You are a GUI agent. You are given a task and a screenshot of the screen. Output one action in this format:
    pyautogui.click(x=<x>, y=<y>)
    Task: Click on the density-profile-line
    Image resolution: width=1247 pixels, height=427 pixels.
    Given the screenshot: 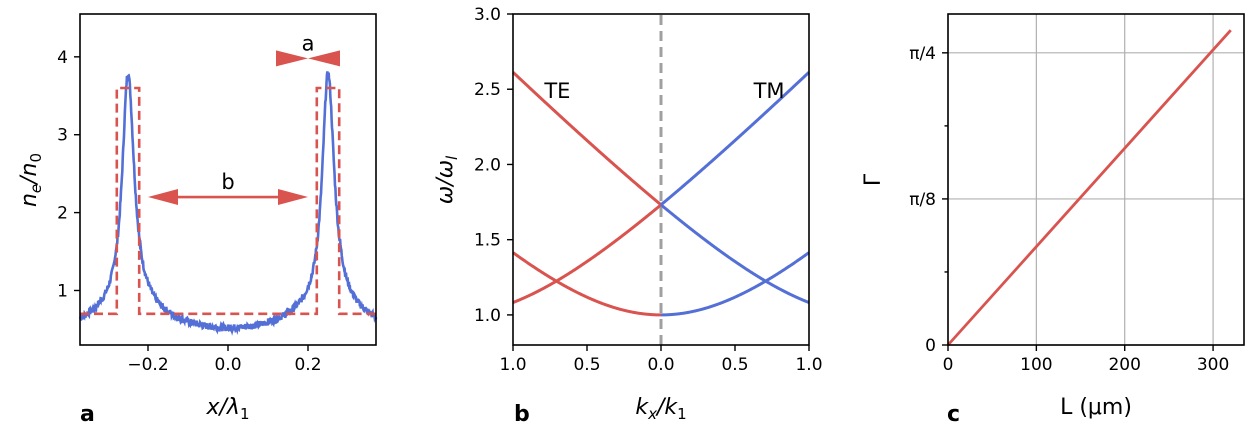 What is the action you would take?
    pyautogui.click(x=228, y=203)
    